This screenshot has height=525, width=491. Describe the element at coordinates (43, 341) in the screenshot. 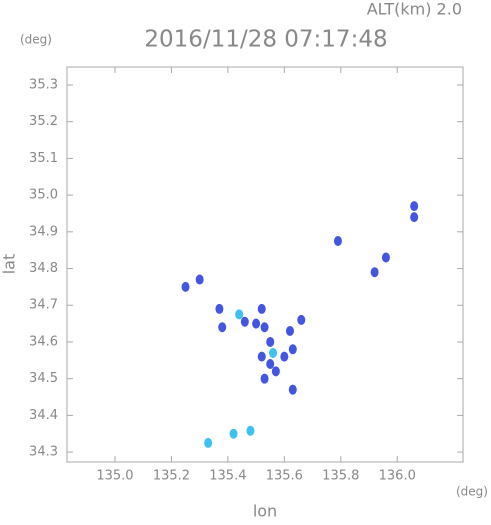

I see `y-tick-label: 34.6` at that location.